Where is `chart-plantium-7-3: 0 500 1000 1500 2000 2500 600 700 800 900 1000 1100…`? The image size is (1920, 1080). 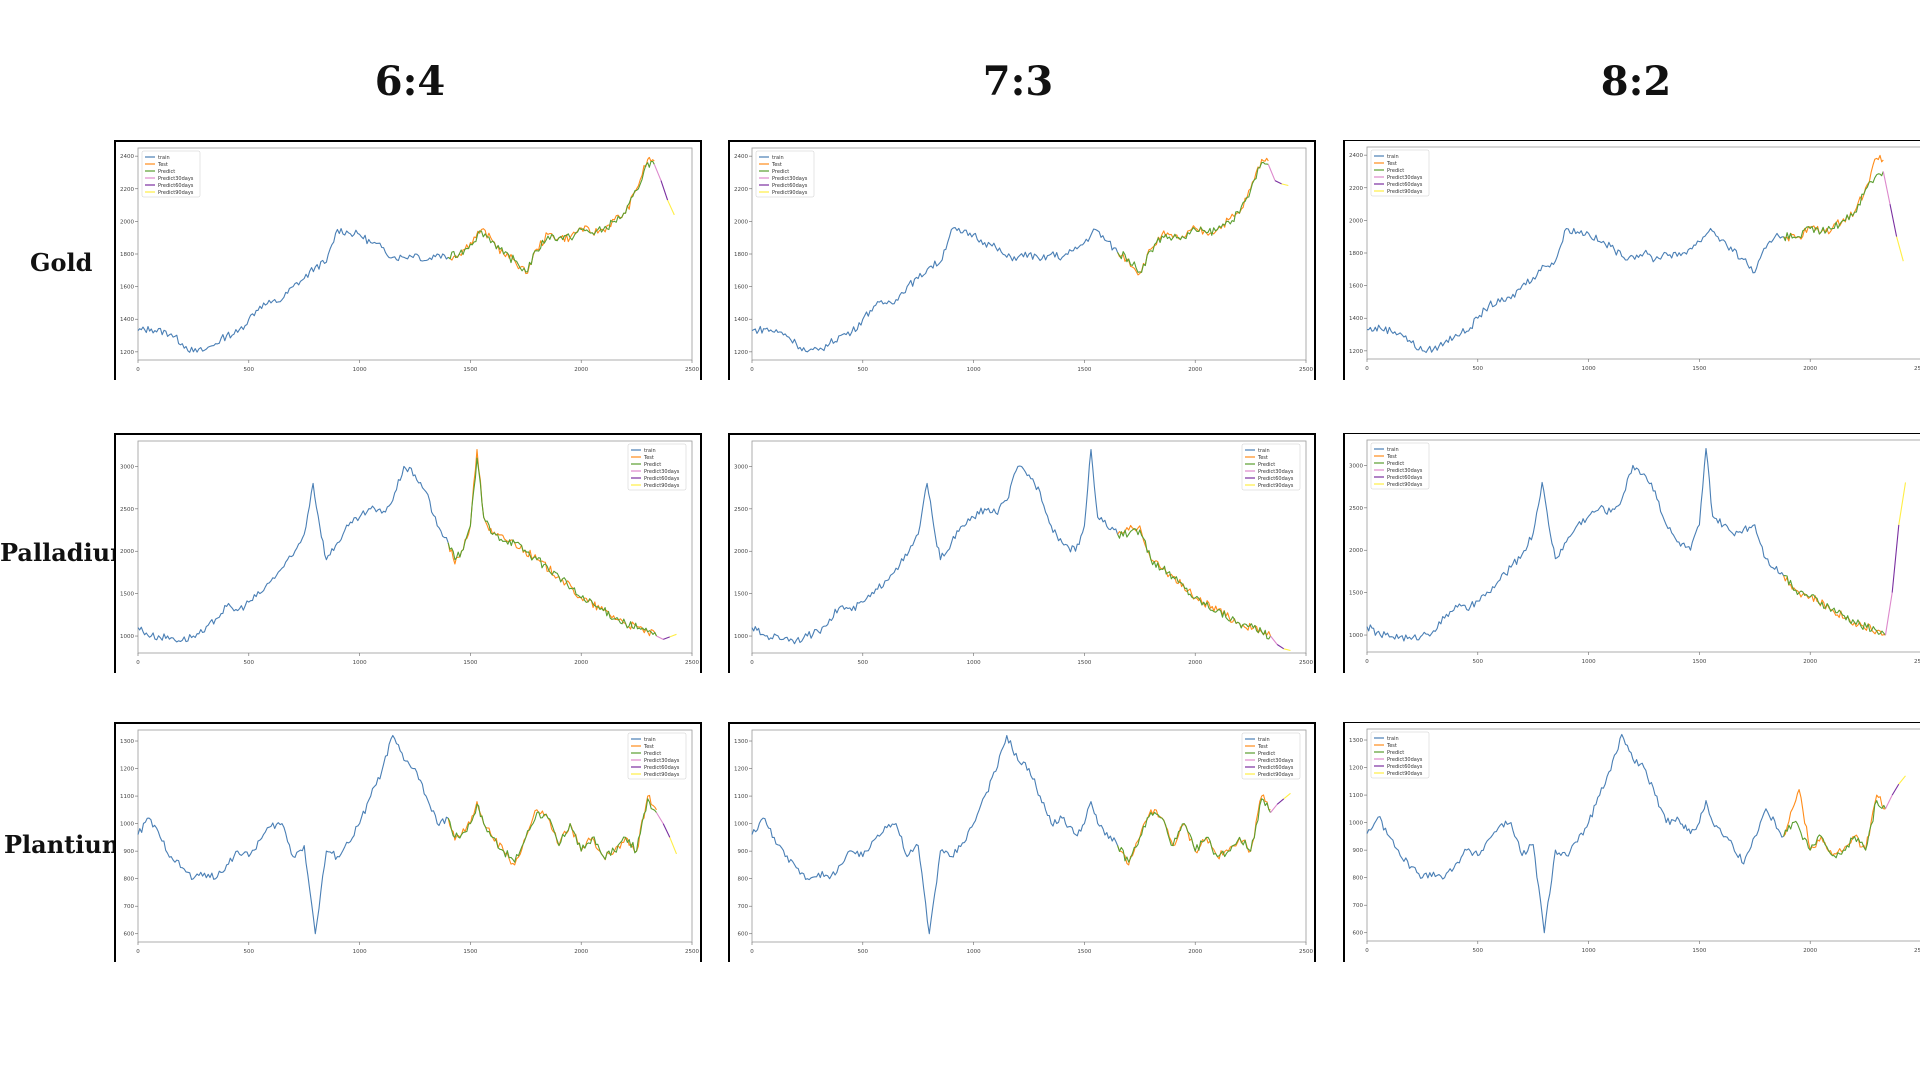 chart-plantium-7-3: 0 500 1000 1500 2000 2500 600 700 800 900 1000 1100… is located at coordinates (1022, 842).